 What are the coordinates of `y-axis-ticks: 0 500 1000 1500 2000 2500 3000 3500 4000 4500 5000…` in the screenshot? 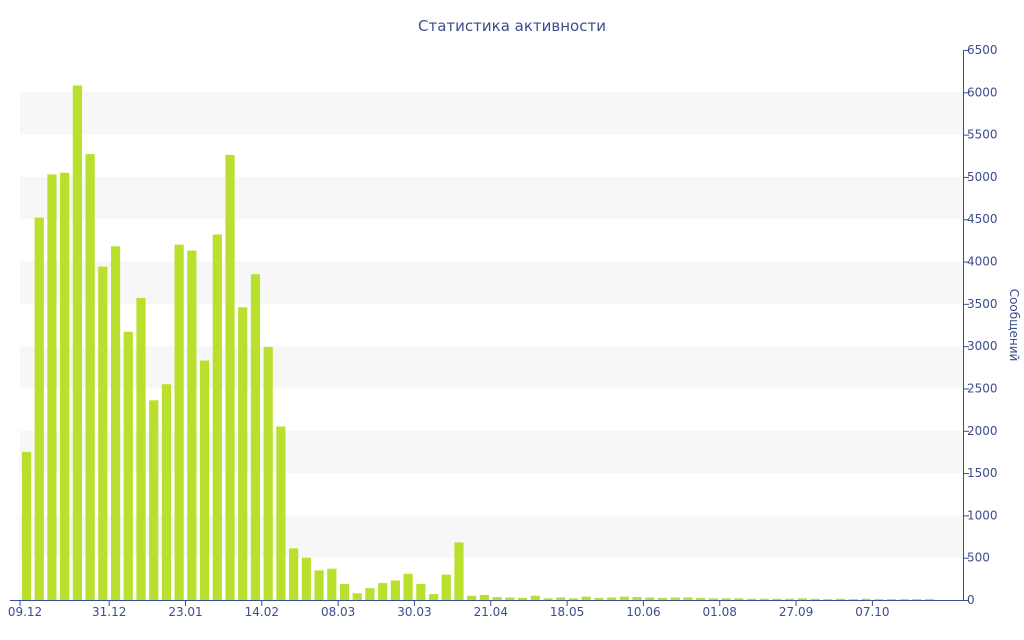 It's located at (980, 325).